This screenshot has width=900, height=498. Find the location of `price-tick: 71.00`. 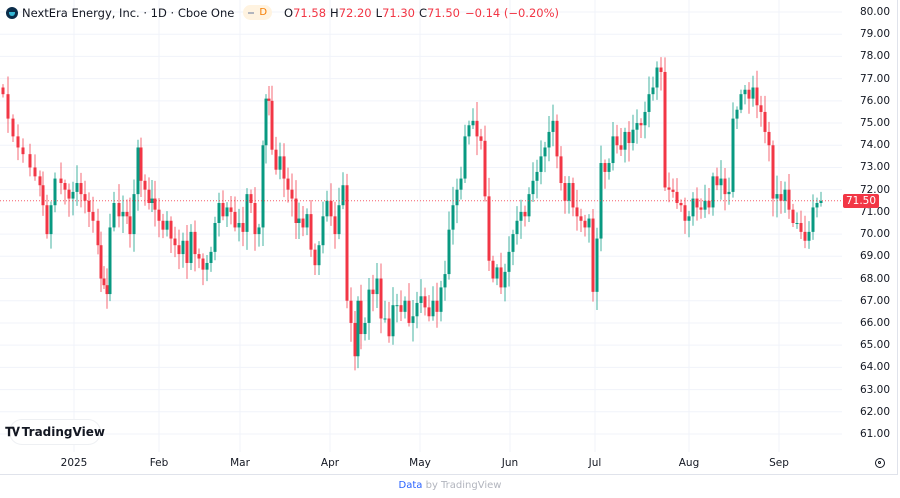

price-tick: 71.00 is located at coordinates (874, 211).